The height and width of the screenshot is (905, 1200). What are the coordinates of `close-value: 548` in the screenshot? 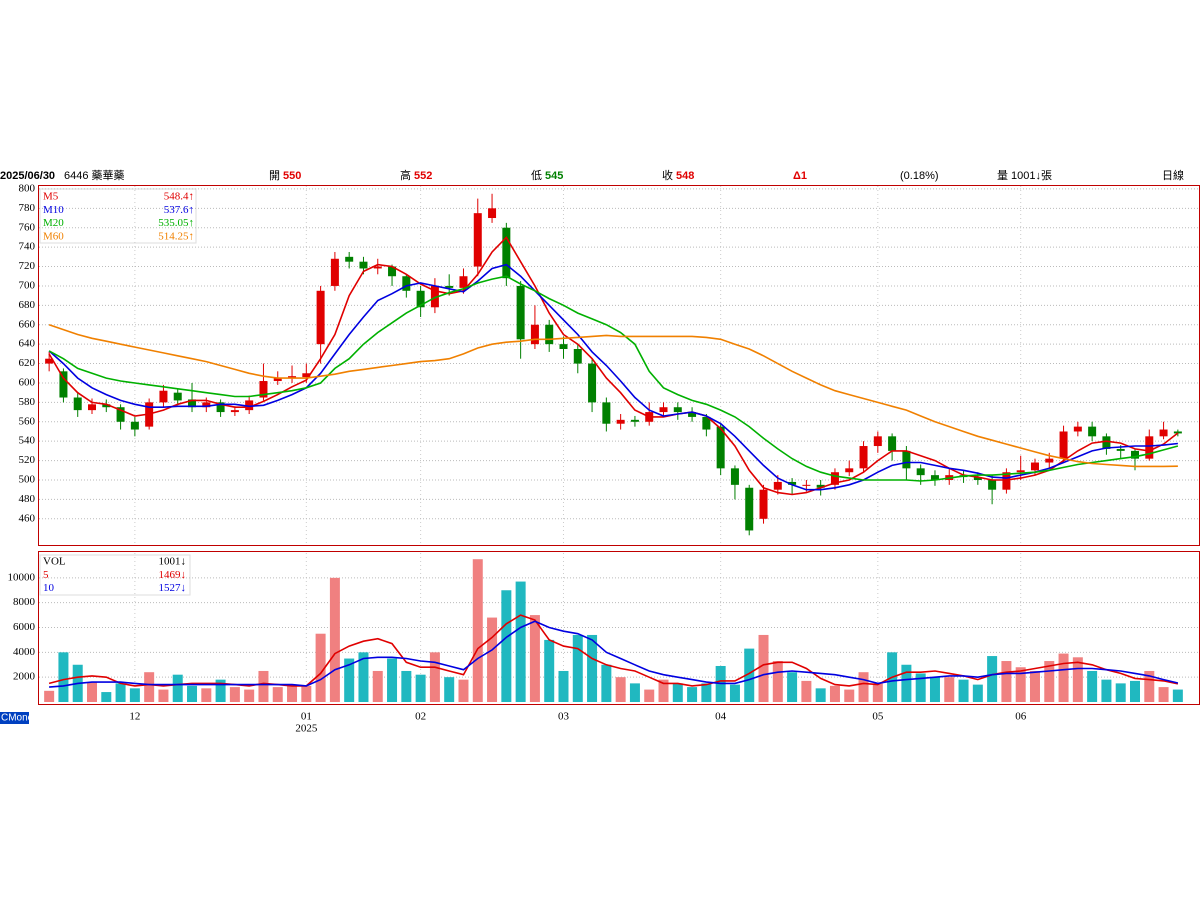 It's located at (685, 176).